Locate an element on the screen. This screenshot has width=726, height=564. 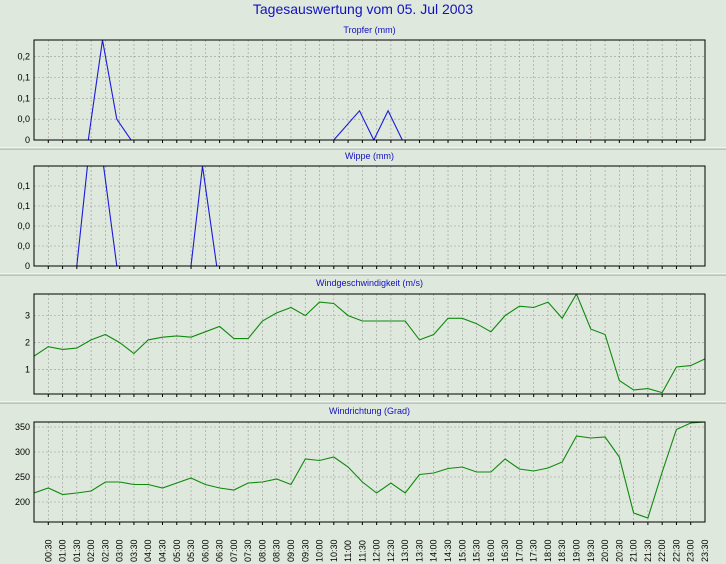
x-tick-label: 22:00 is located at coordinates (662, 550).